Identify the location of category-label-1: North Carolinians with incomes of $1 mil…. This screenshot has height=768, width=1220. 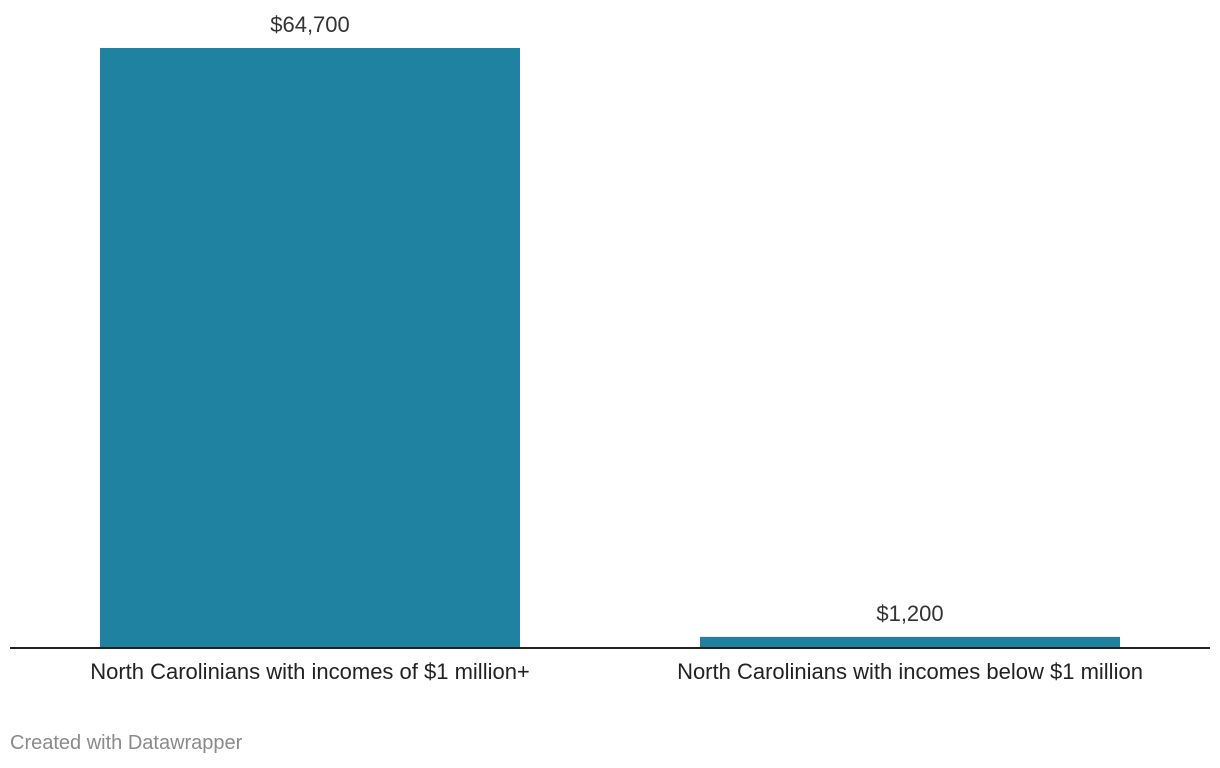
(310, 671).